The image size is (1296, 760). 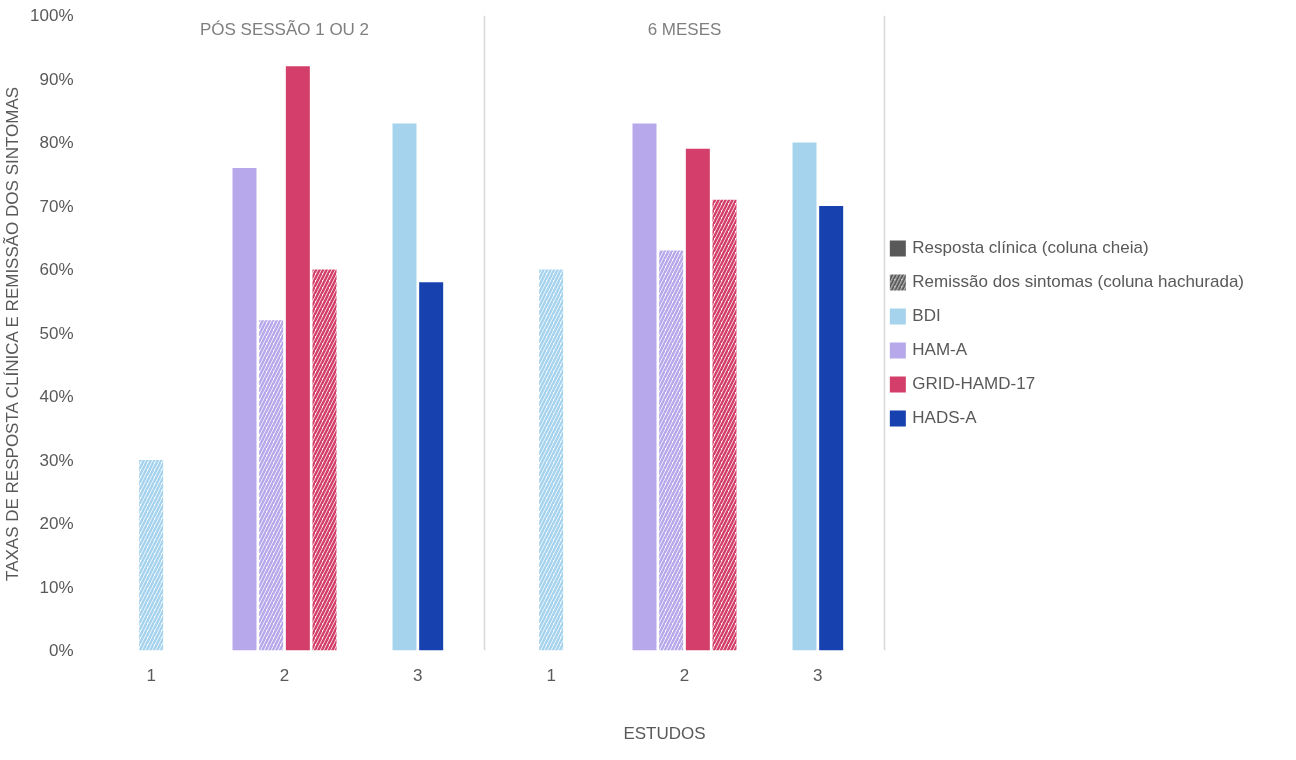 I want to click on annotation: PÓS SESSÃO 1 OU 2, so click(x=284, y=29).